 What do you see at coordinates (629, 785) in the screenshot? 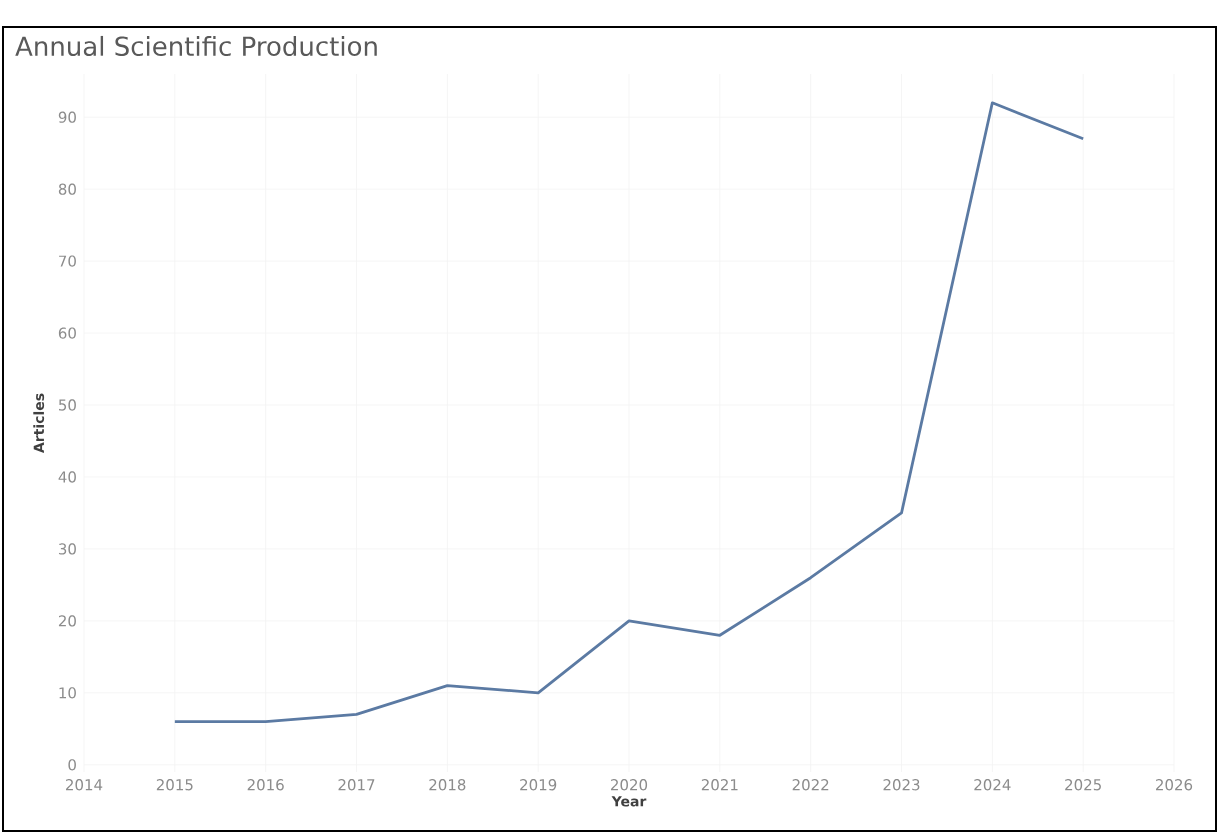
I see `x-tick-label: 2020` at bounding box center [629, 785].